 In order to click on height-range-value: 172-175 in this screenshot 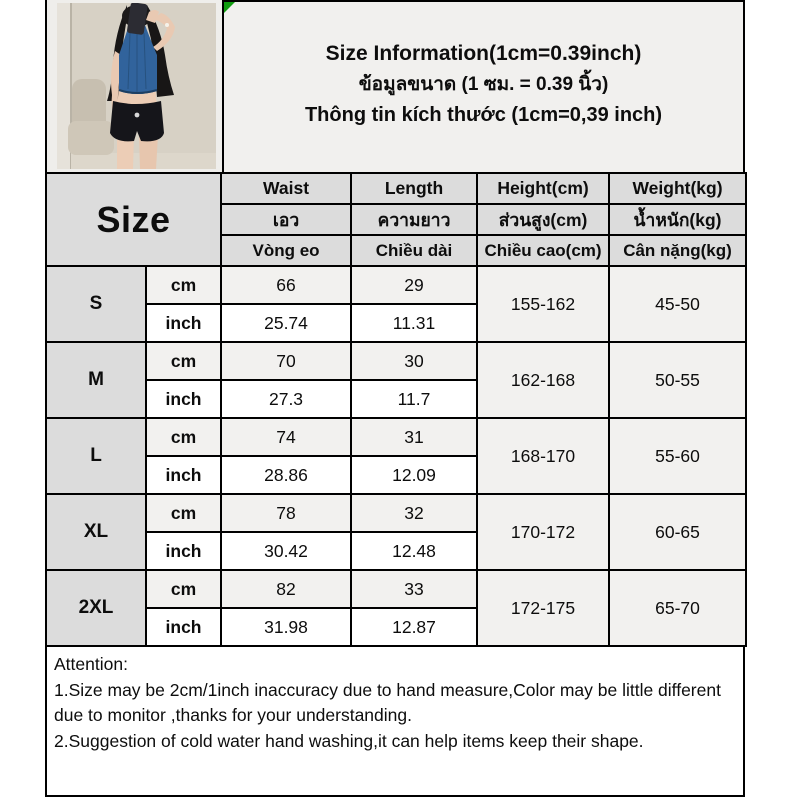, I will do `click(543, 608)`.